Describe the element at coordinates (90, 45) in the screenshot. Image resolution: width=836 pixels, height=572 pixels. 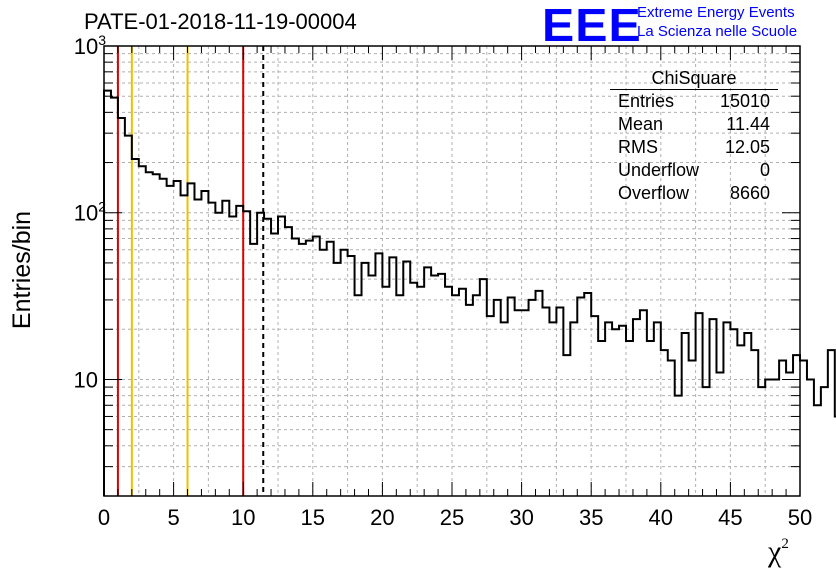
I see `y-tick-label: 10³` at that location.